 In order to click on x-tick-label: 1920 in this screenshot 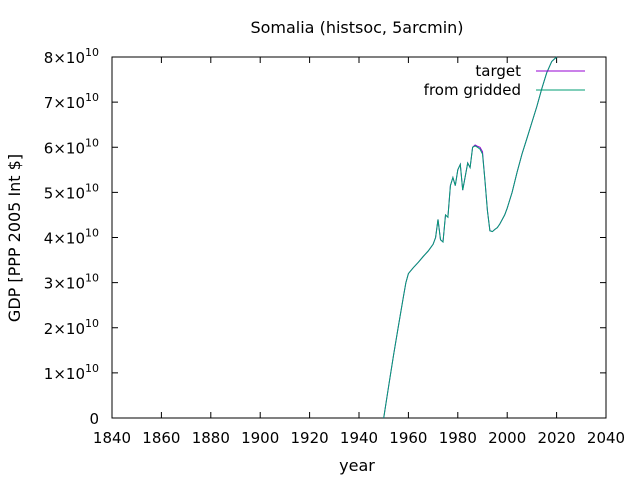, I will do `click(310, 438)`.